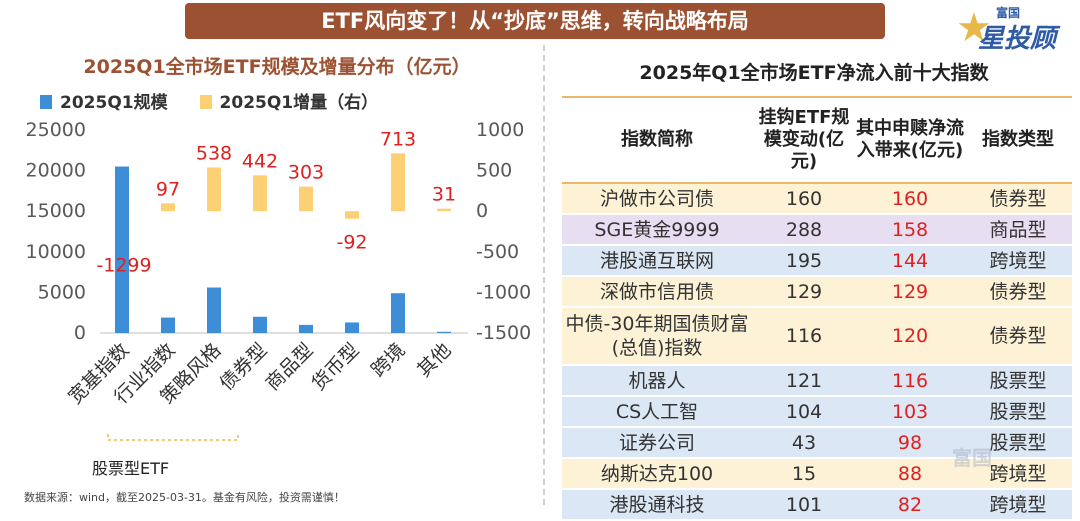  I want to click on cell-index-name: 深做市信用债, so click(657, 292).